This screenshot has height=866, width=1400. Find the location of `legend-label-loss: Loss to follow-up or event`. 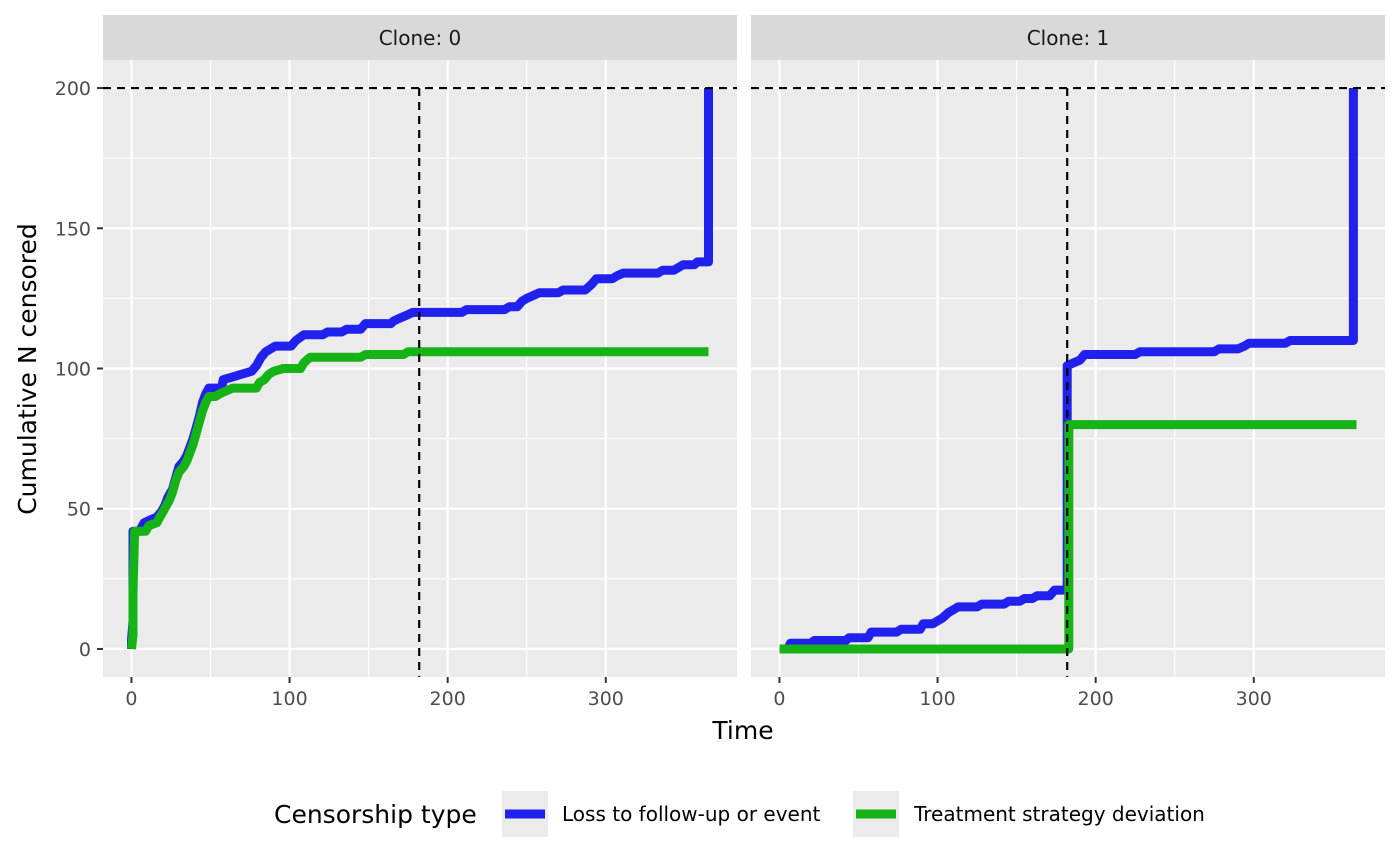

legend-label-loss: Loss to follow-up or event is located at coordinates (691, 814).